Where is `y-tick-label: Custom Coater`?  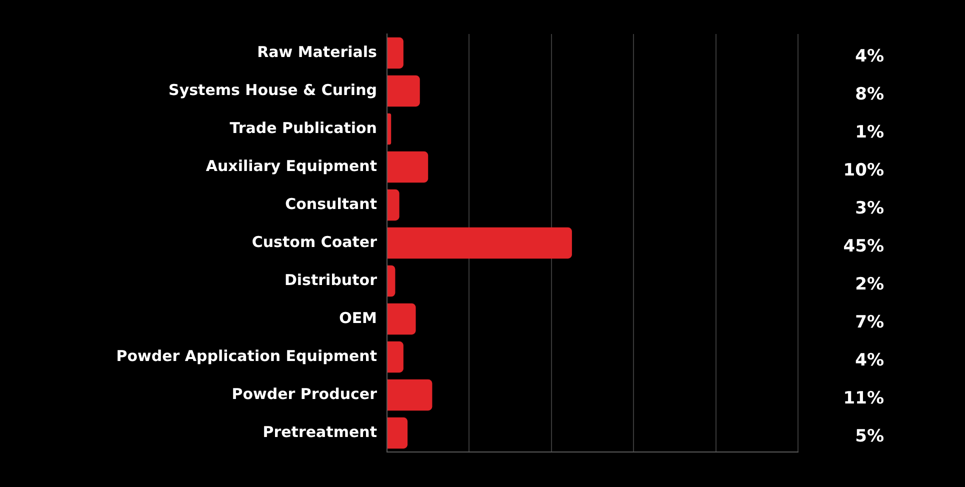 y-tick-label: Custom Coater is located at coordinates (315, 241).